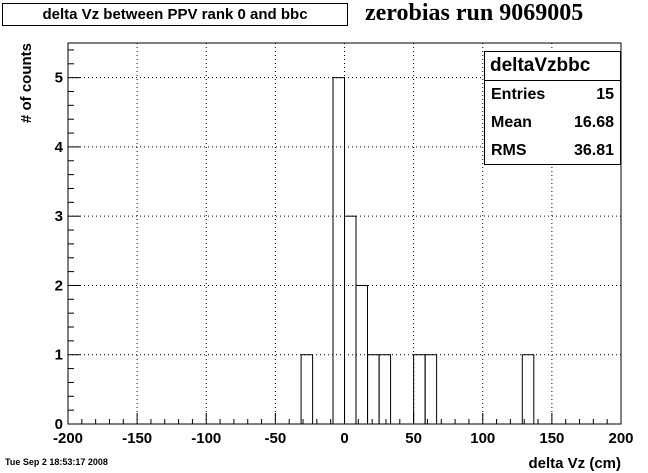 This screenshot has width=648, height=473. What do you see at coordinates (552, 95) in the screenshot?
I see `stats-row-entries: Entries 15` at bounding box center [552, 95].